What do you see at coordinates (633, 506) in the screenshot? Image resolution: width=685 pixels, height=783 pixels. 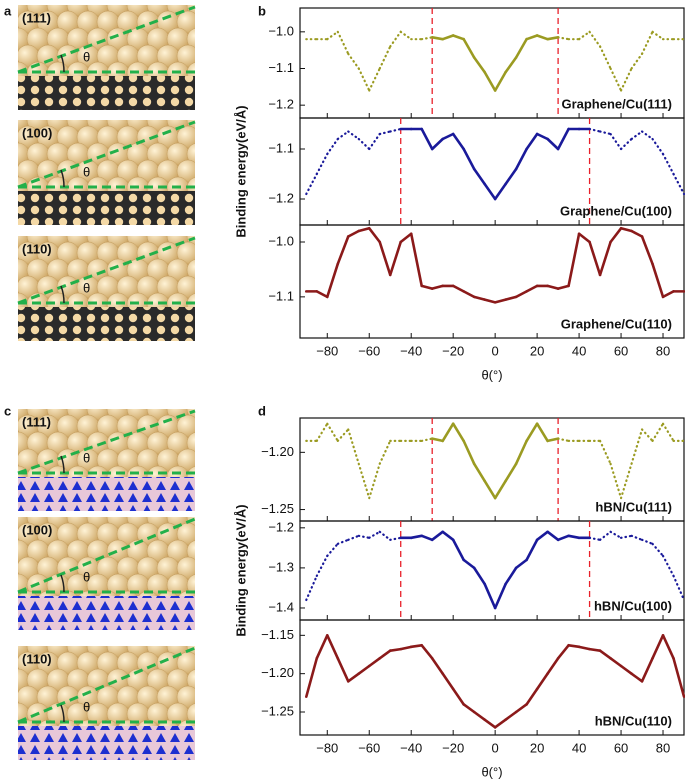 I see `series-label: hBN/Cu(111)` at bounding box center [633, 506].